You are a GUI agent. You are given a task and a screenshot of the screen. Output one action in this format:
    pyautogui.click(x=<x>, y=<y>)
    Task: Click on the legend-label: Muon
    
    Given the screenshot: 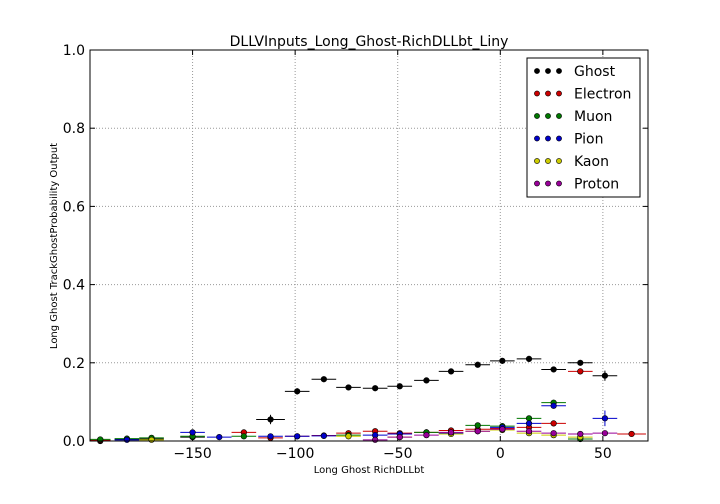 What is the action you would take?
    pyautogui.click(x=593, y=117)
    